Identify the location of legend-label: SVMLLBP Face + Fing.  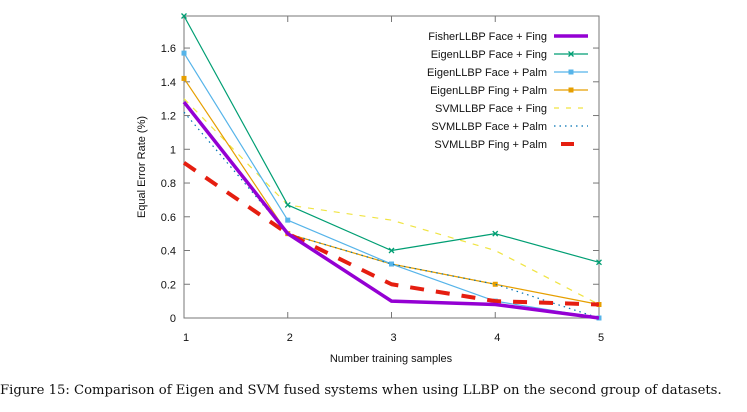
(491, 109).